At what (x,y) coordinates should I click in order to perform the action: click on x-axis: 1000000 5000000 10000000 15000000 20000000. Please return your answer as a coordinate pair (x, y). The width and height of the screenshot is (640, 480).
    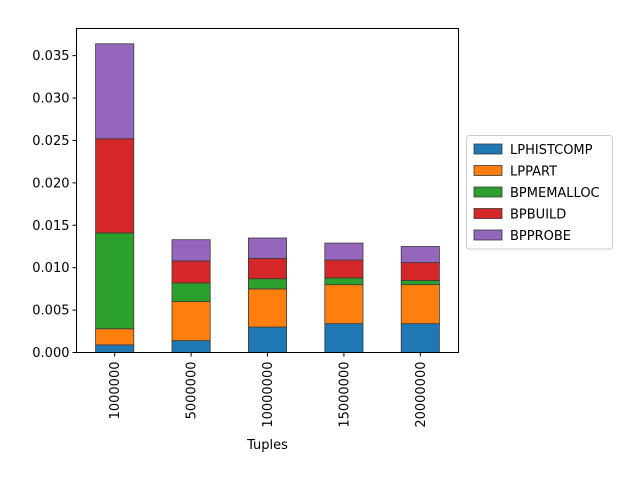
    Looking at the image, I should click on (268, 390).